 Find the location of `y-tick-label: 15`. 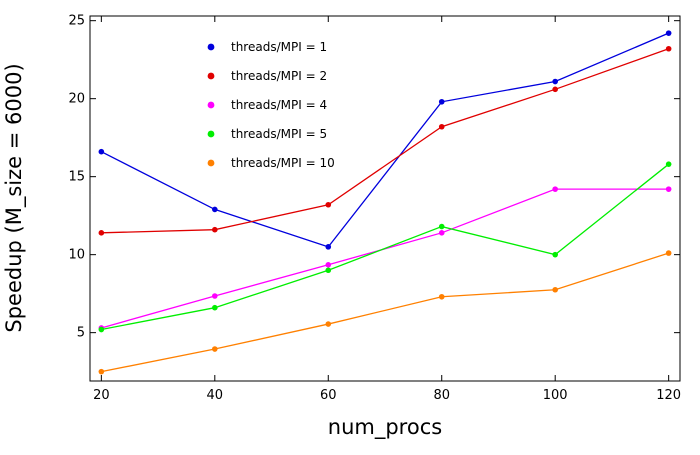

y-tick-label: 15 is located at coordinates (76, 177).